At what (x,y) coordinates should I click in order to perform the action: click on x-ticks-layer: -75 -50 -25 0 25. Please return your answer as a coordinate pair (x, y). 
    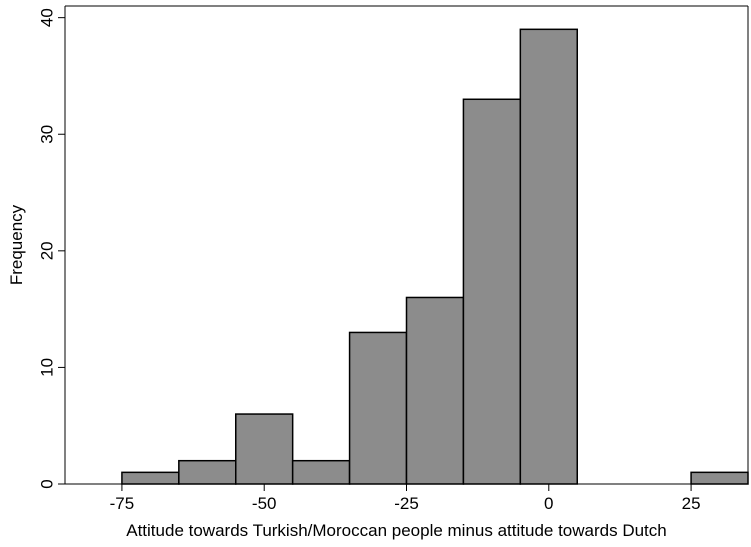
    Looking at the image, I should click on (405, 498).